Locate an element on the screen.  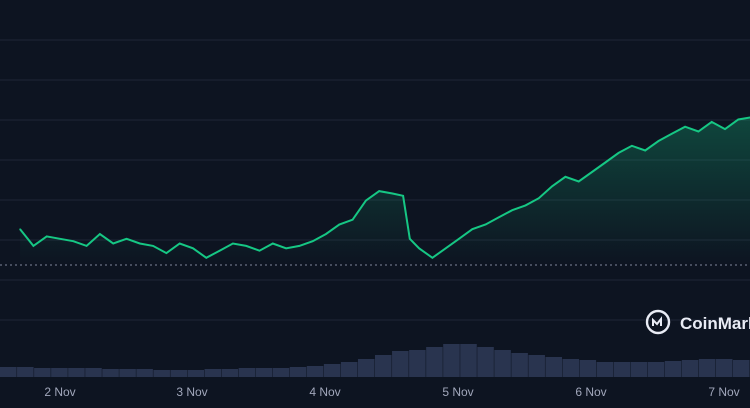
x-tick-label: 7 Nov is located at coordinates (723, 392).